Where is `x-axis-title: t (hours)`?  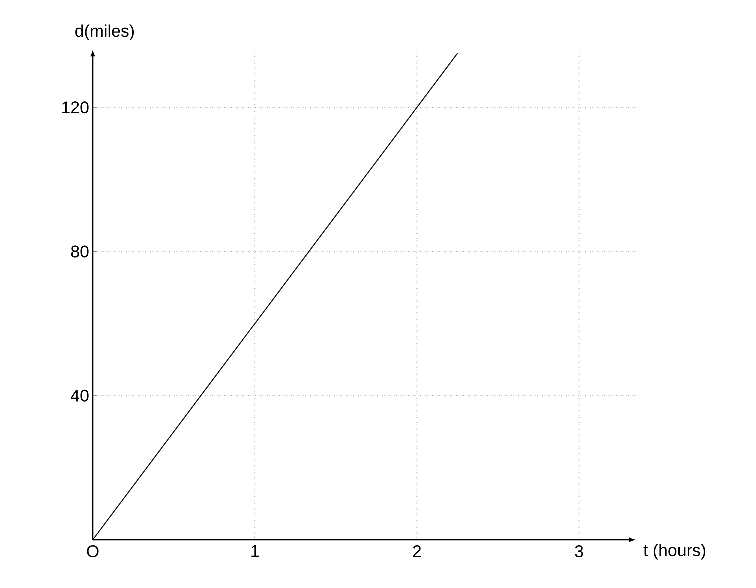 x-axis-title: t (hours) is located at coordinates (675, 552).